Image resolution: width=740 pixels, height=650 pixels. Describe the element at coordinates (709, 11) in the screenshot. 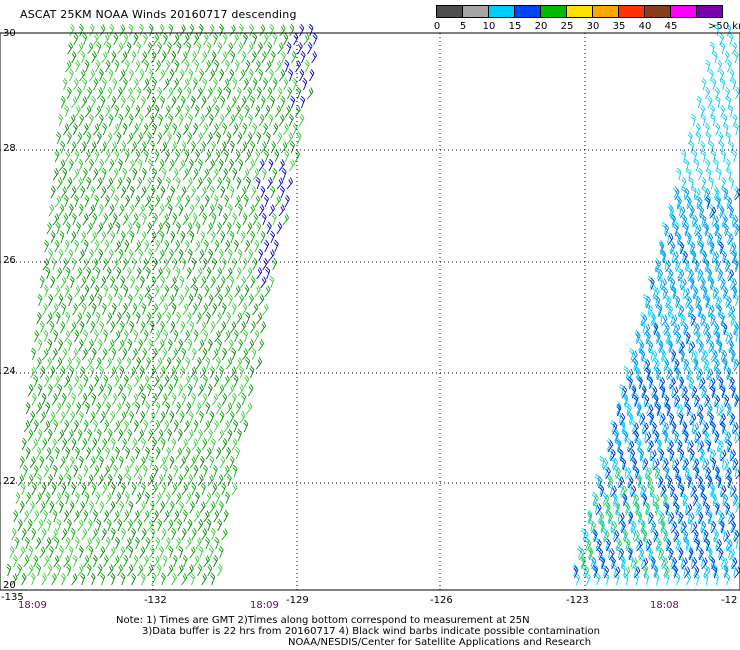

I see `legend-swatch` at that location.